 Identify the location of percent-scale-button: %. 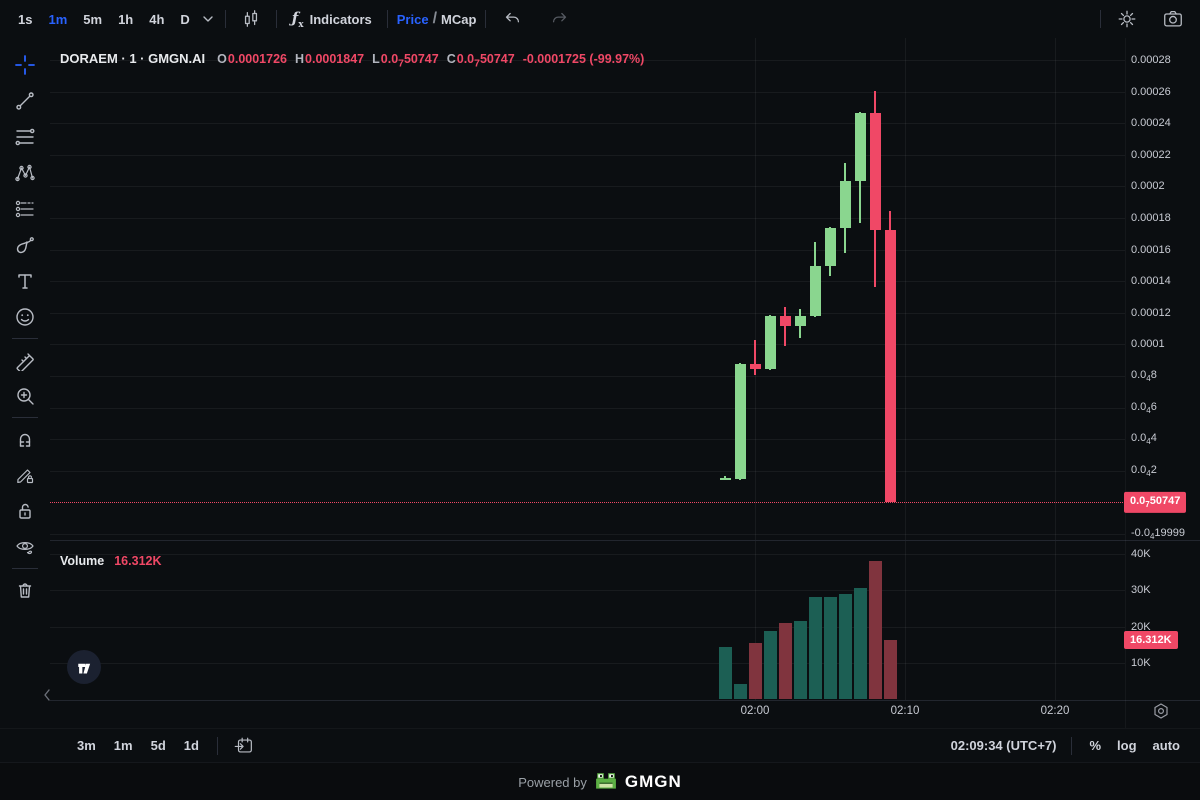
(1095, 745).